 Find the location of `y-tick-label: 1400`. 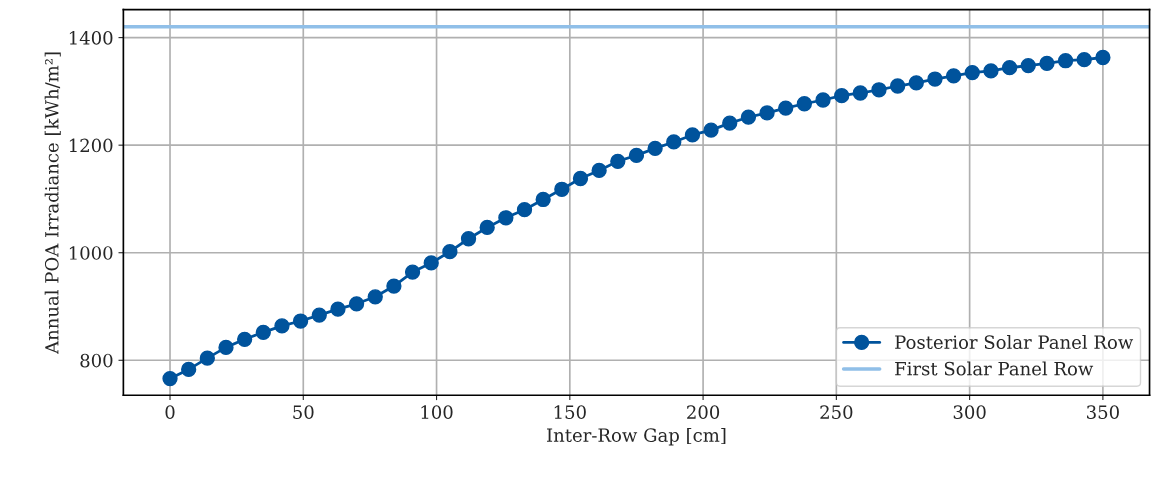

y-tick-label: 1400 is located at coordinates (91, 38).